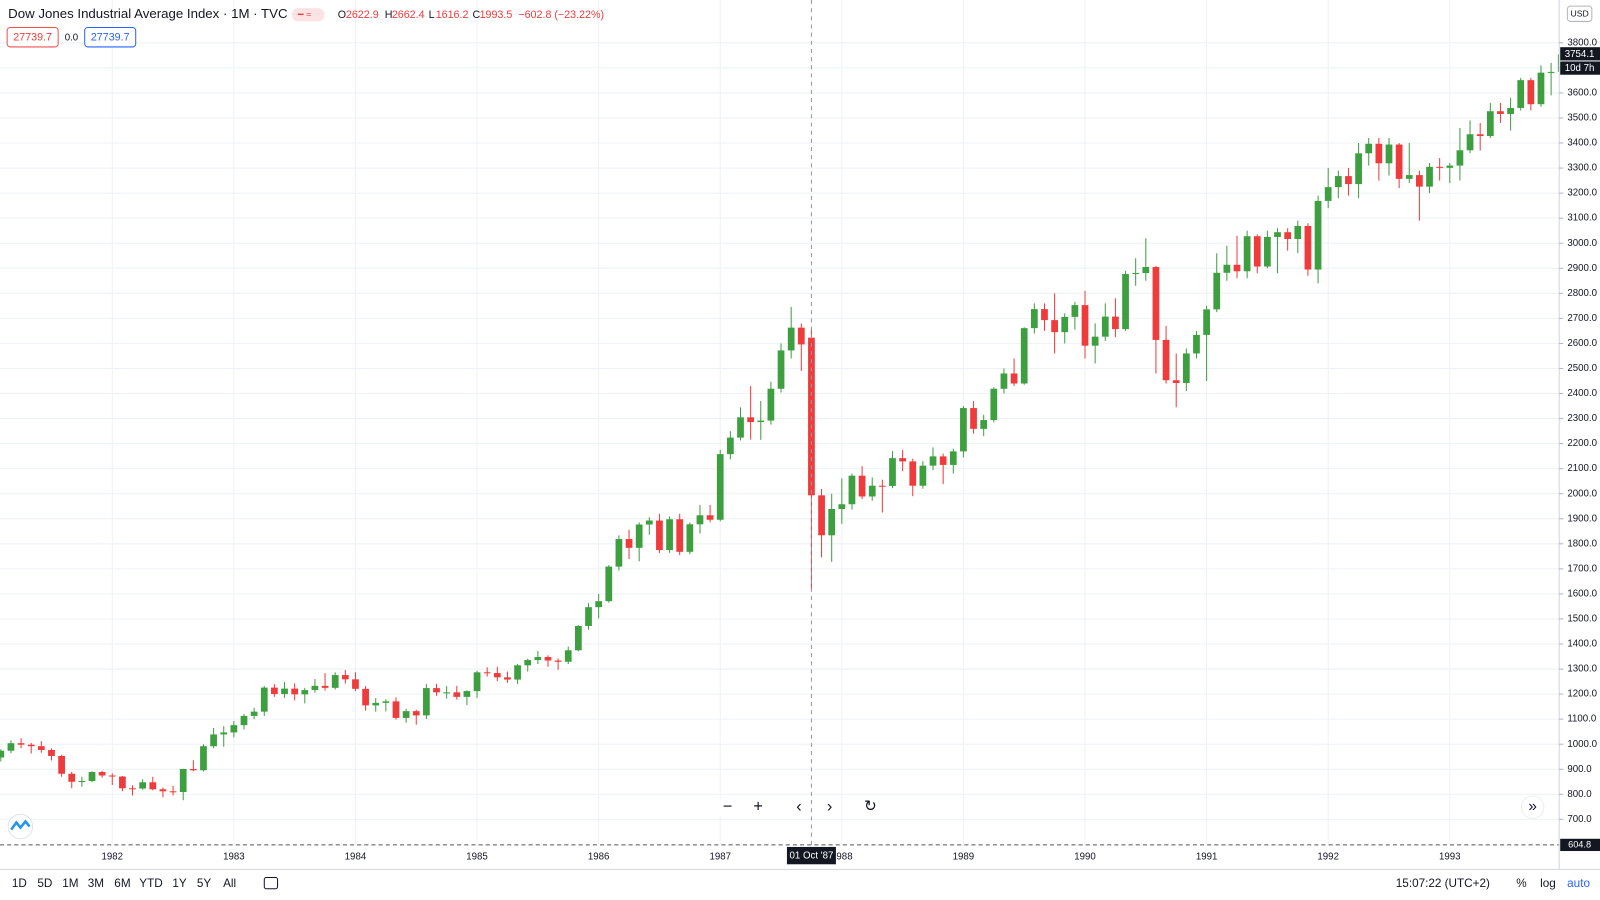 Image resolution: width=1600 pixels, height=900 pixels. What do you see at coordinates (727, 807) in the screenshot?
I see `zoom-out` at bounding box center [727, 807].